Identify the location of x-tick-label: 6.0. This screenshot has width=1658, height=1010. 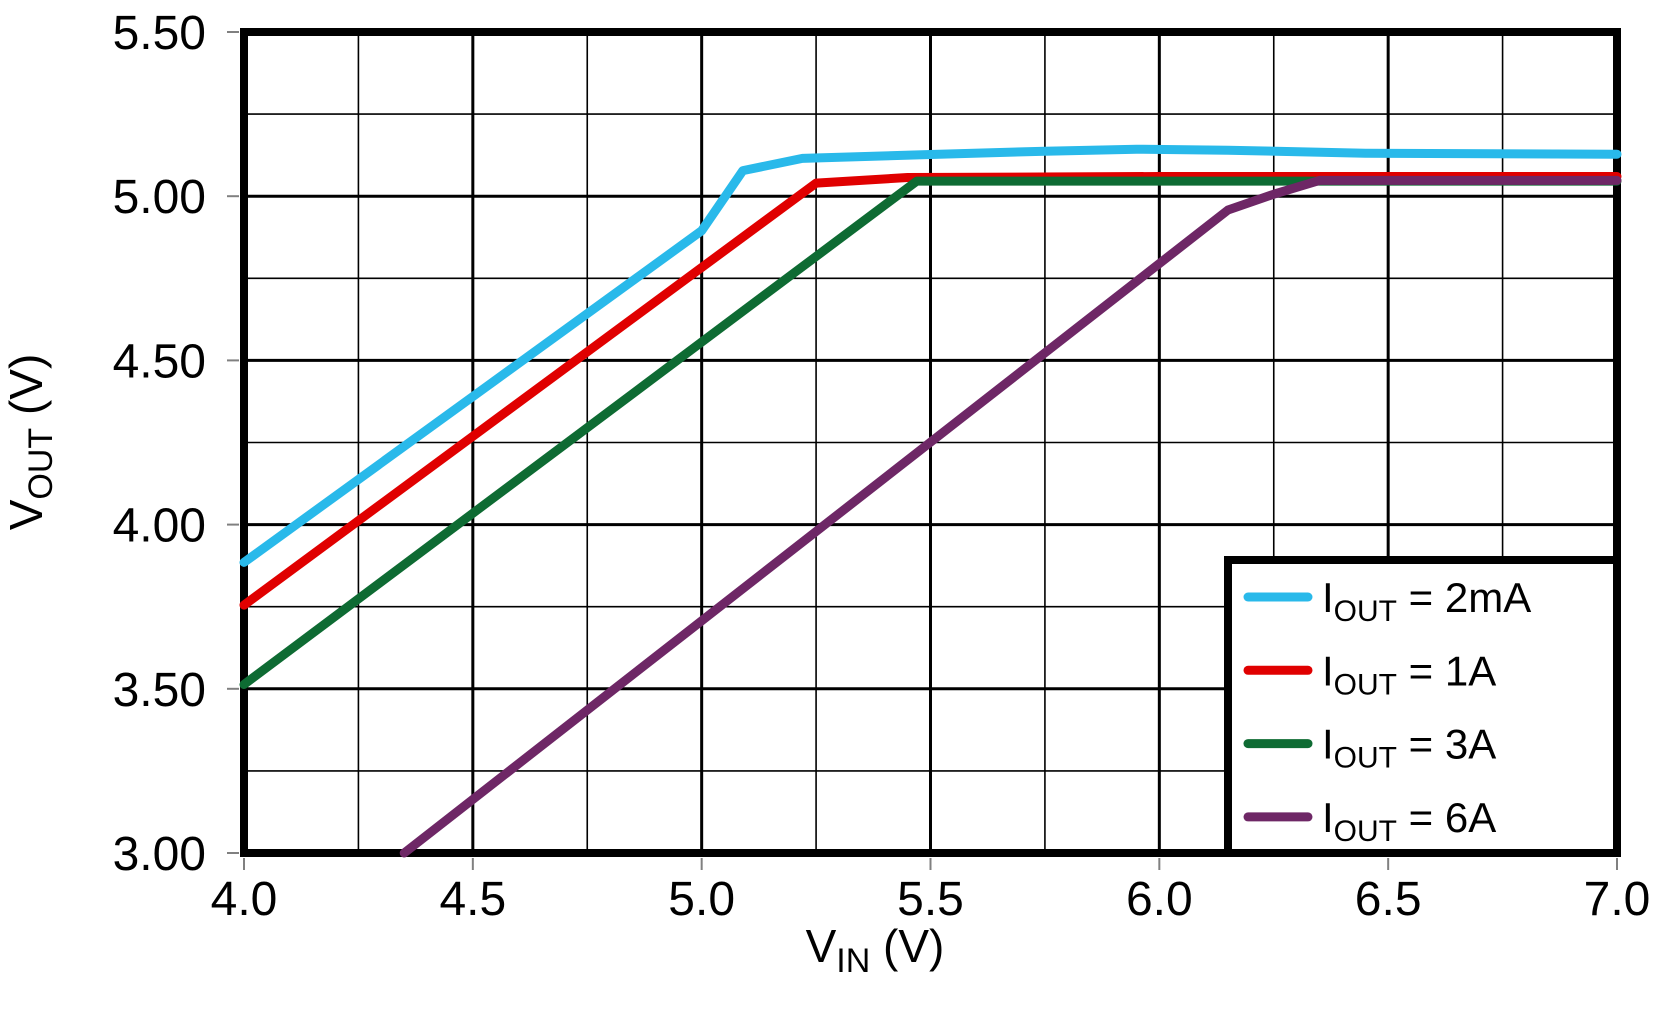
(1159, 899).